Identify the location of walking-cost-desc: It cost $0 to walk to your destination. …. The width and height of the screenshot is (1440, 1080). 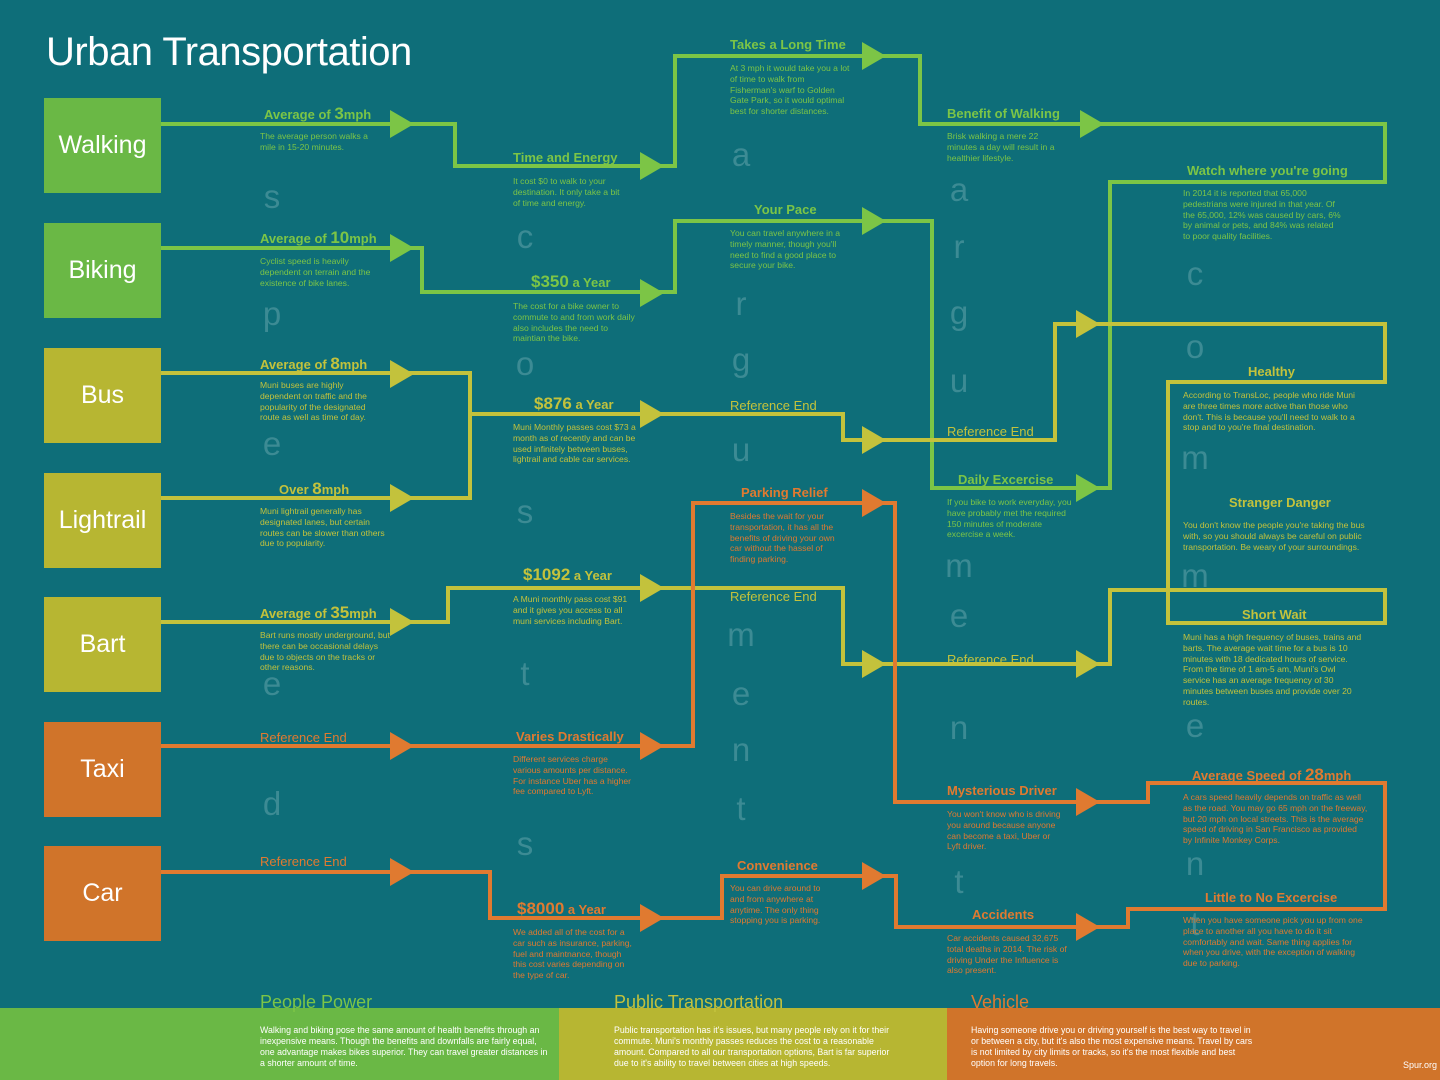
(566, 192).